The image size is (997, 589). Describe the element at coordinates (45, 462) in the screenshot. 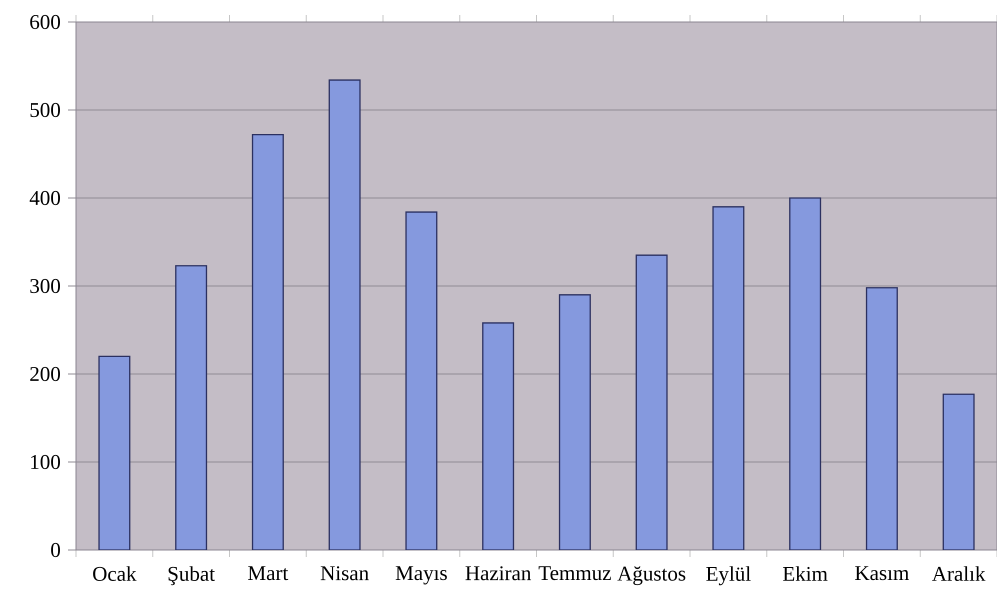

I see `y-tick-label: 100` at that location.